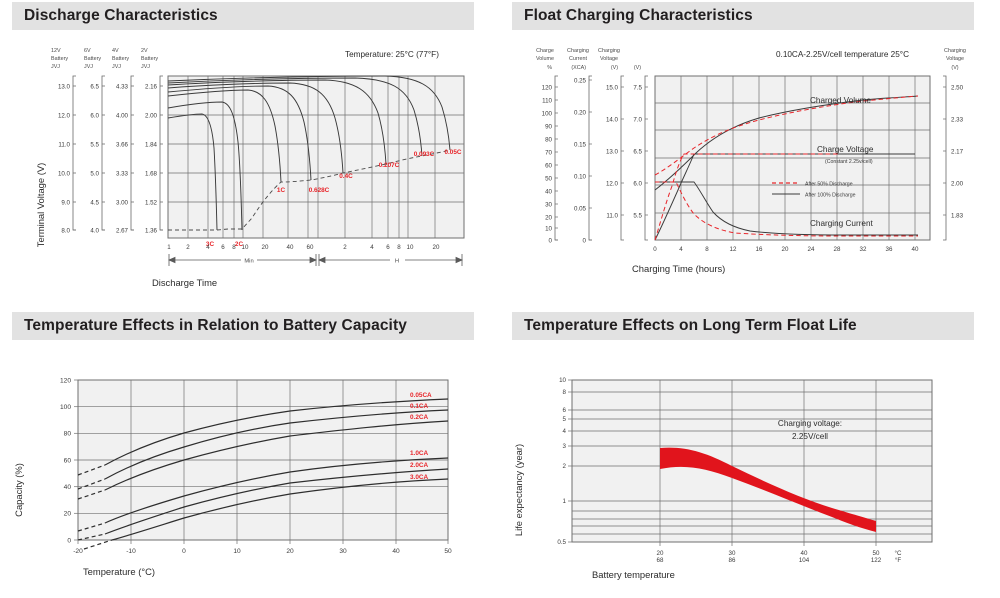 Image resolution: width=1000 pixels, height=598 pixels. What do you see at coordinates (612, 87) in the screenshot?
I see `float-cv-0: 15.0` at bounding box center [612, 87].